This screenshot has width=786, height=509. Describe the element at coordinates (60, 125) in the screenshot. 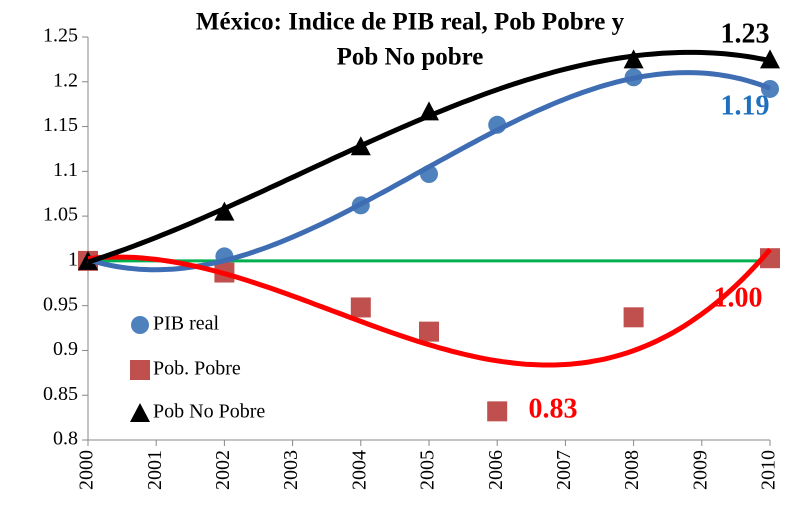

I see `y-tick-label: 1.15` at that location.